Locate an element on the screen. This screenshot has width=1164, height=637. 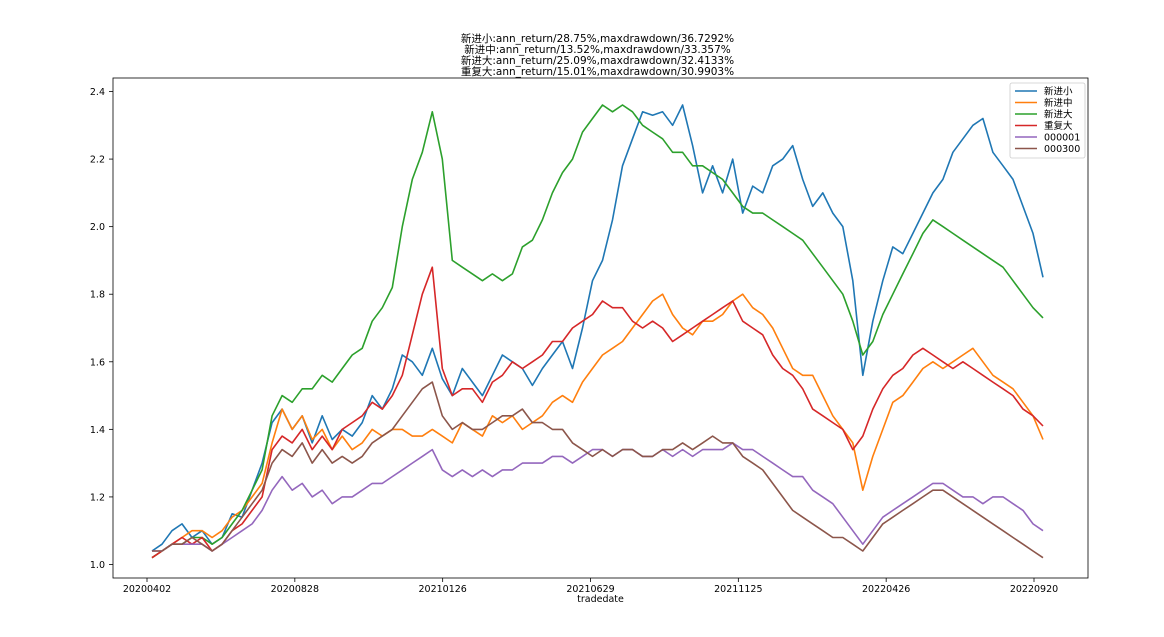
y-tick-label: 1.6 is located at coordinates (97, 362).